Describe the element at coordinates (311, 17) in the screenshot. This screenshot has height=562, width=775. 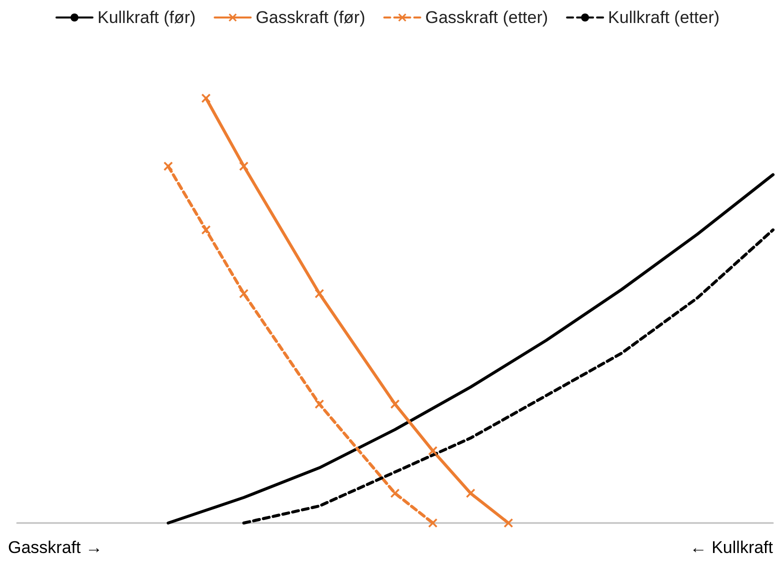
I see `legend-label: Gasskraft (før)` at that location.